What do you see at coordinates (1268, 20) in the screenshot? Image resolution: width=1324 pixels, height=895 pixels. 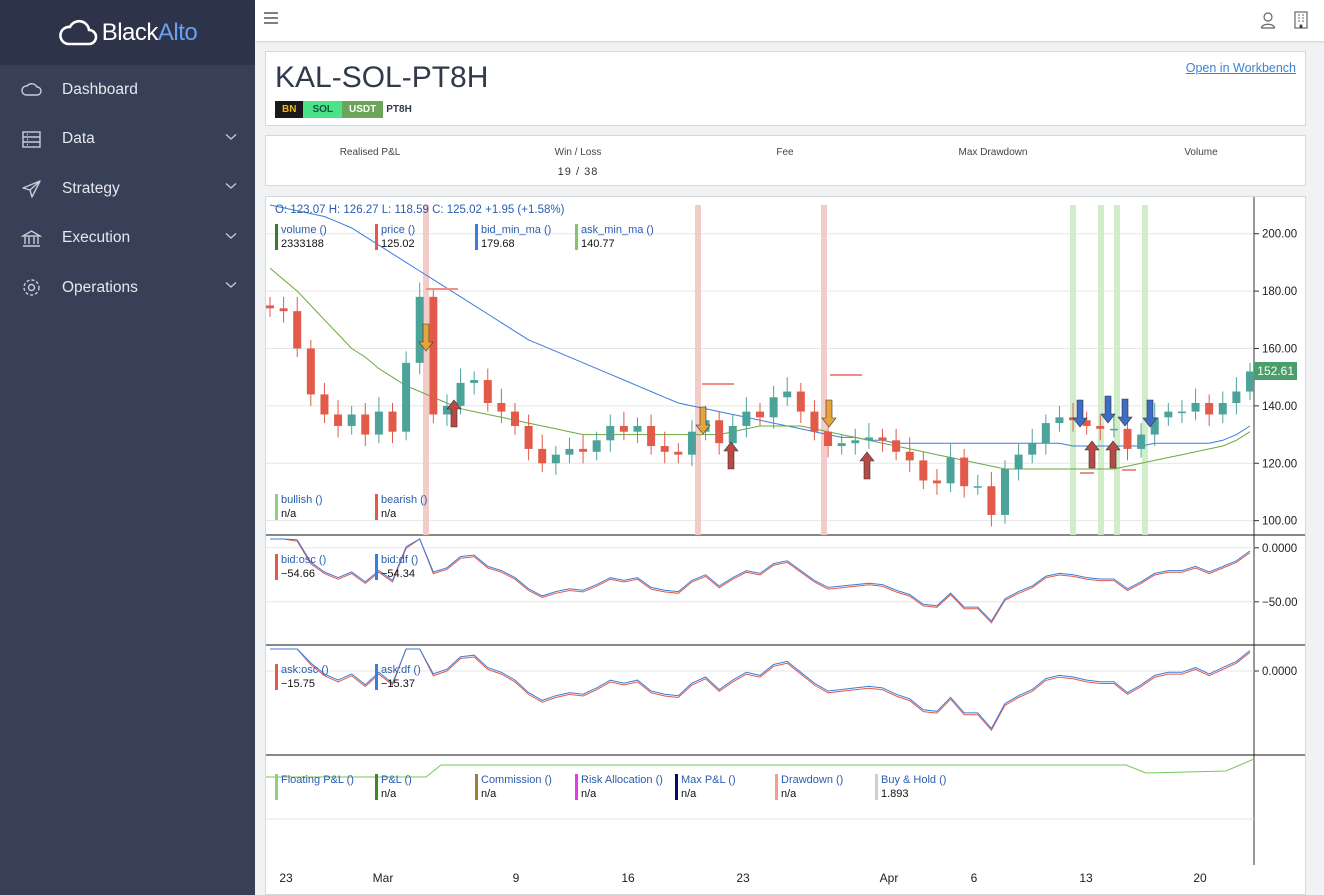 I see `user-icon` at bounding box center [1268, 20].